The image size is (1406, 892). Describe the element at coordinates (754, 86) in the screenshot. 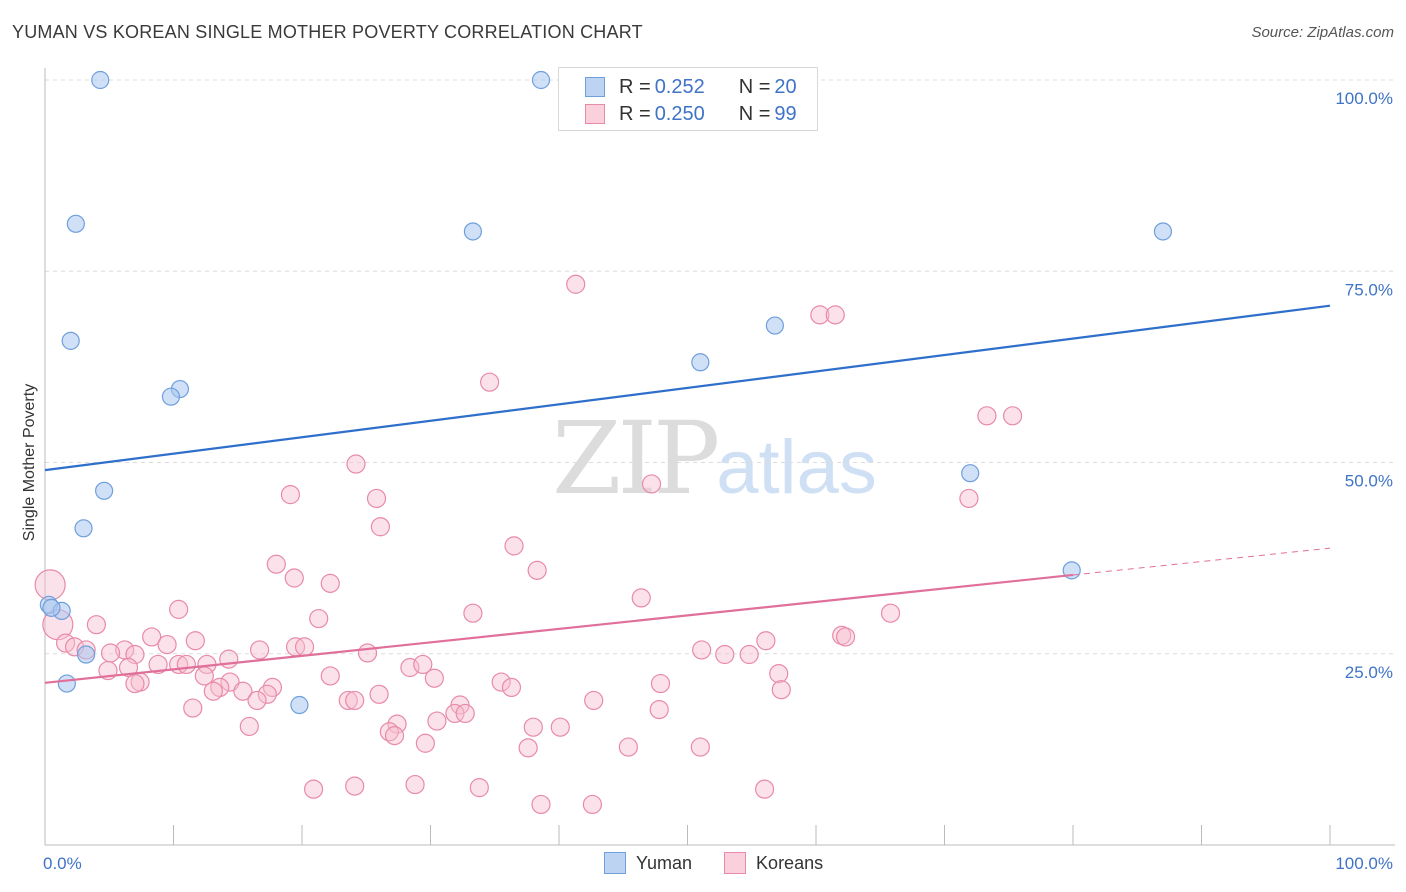

I see `legend-n-label: N =` at that location.